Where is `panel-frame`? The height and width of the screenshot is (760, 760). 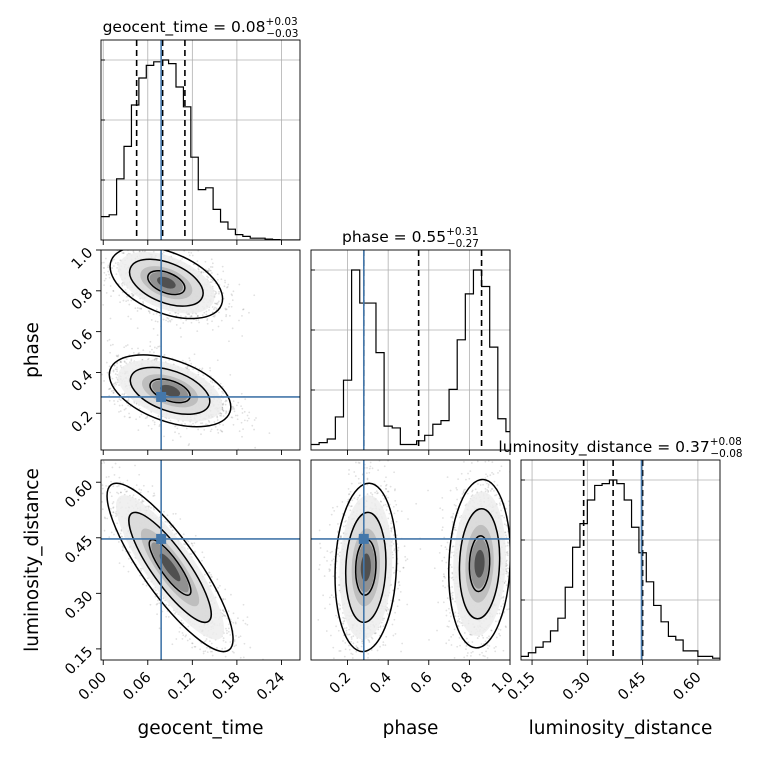
panel-frame is located at coordinates (410, 350).